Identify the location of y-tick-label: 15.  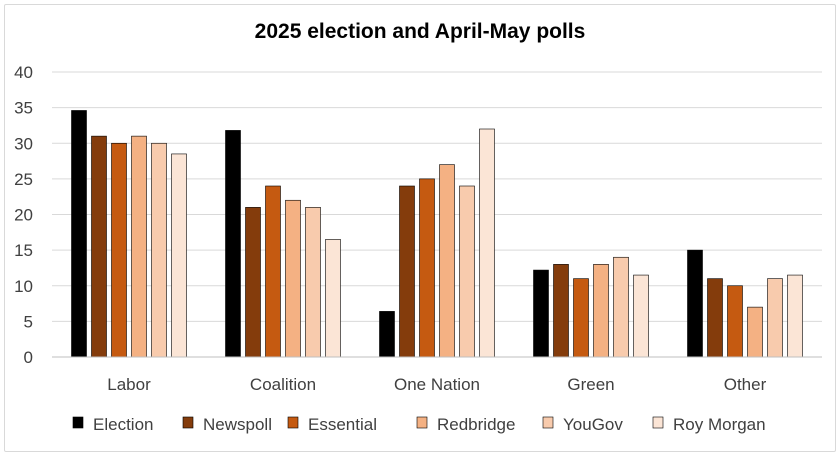
(23, 250).